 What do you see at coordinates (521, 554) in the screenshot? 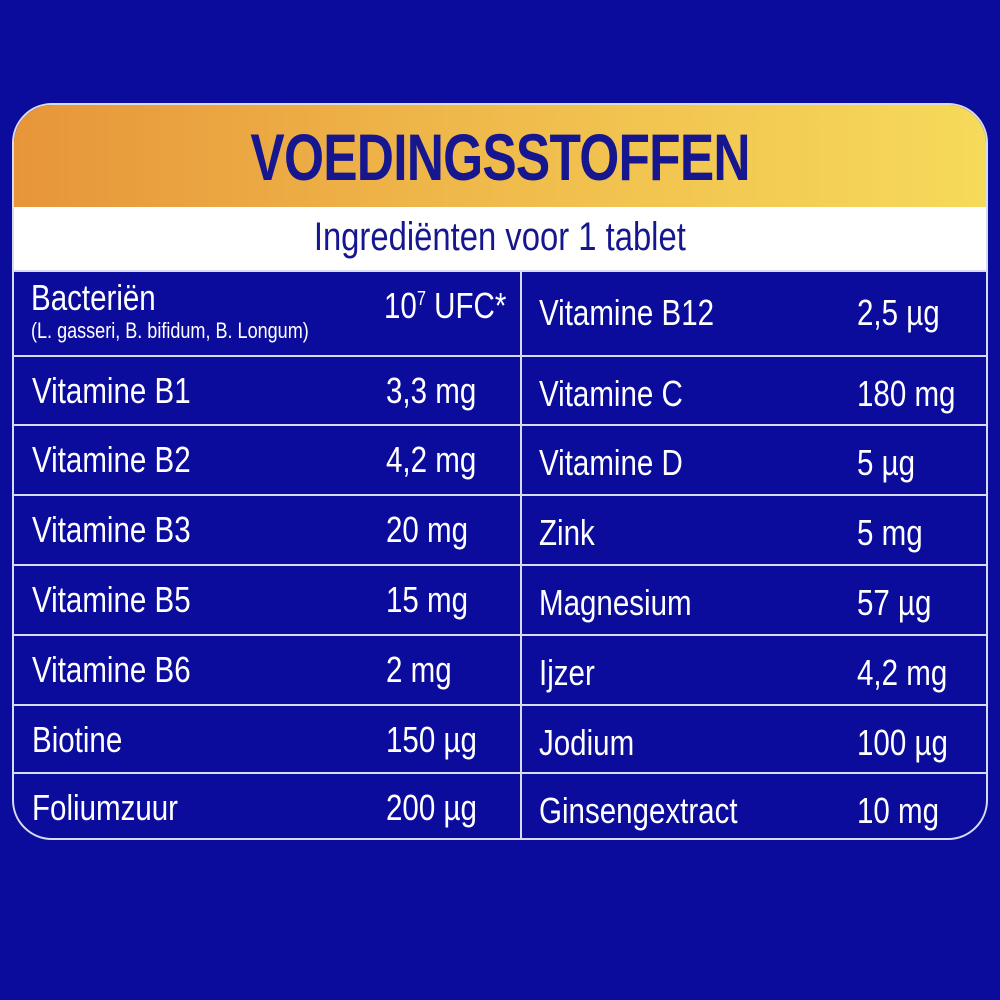
I see `column-divider` at bounding box center [521, 554].